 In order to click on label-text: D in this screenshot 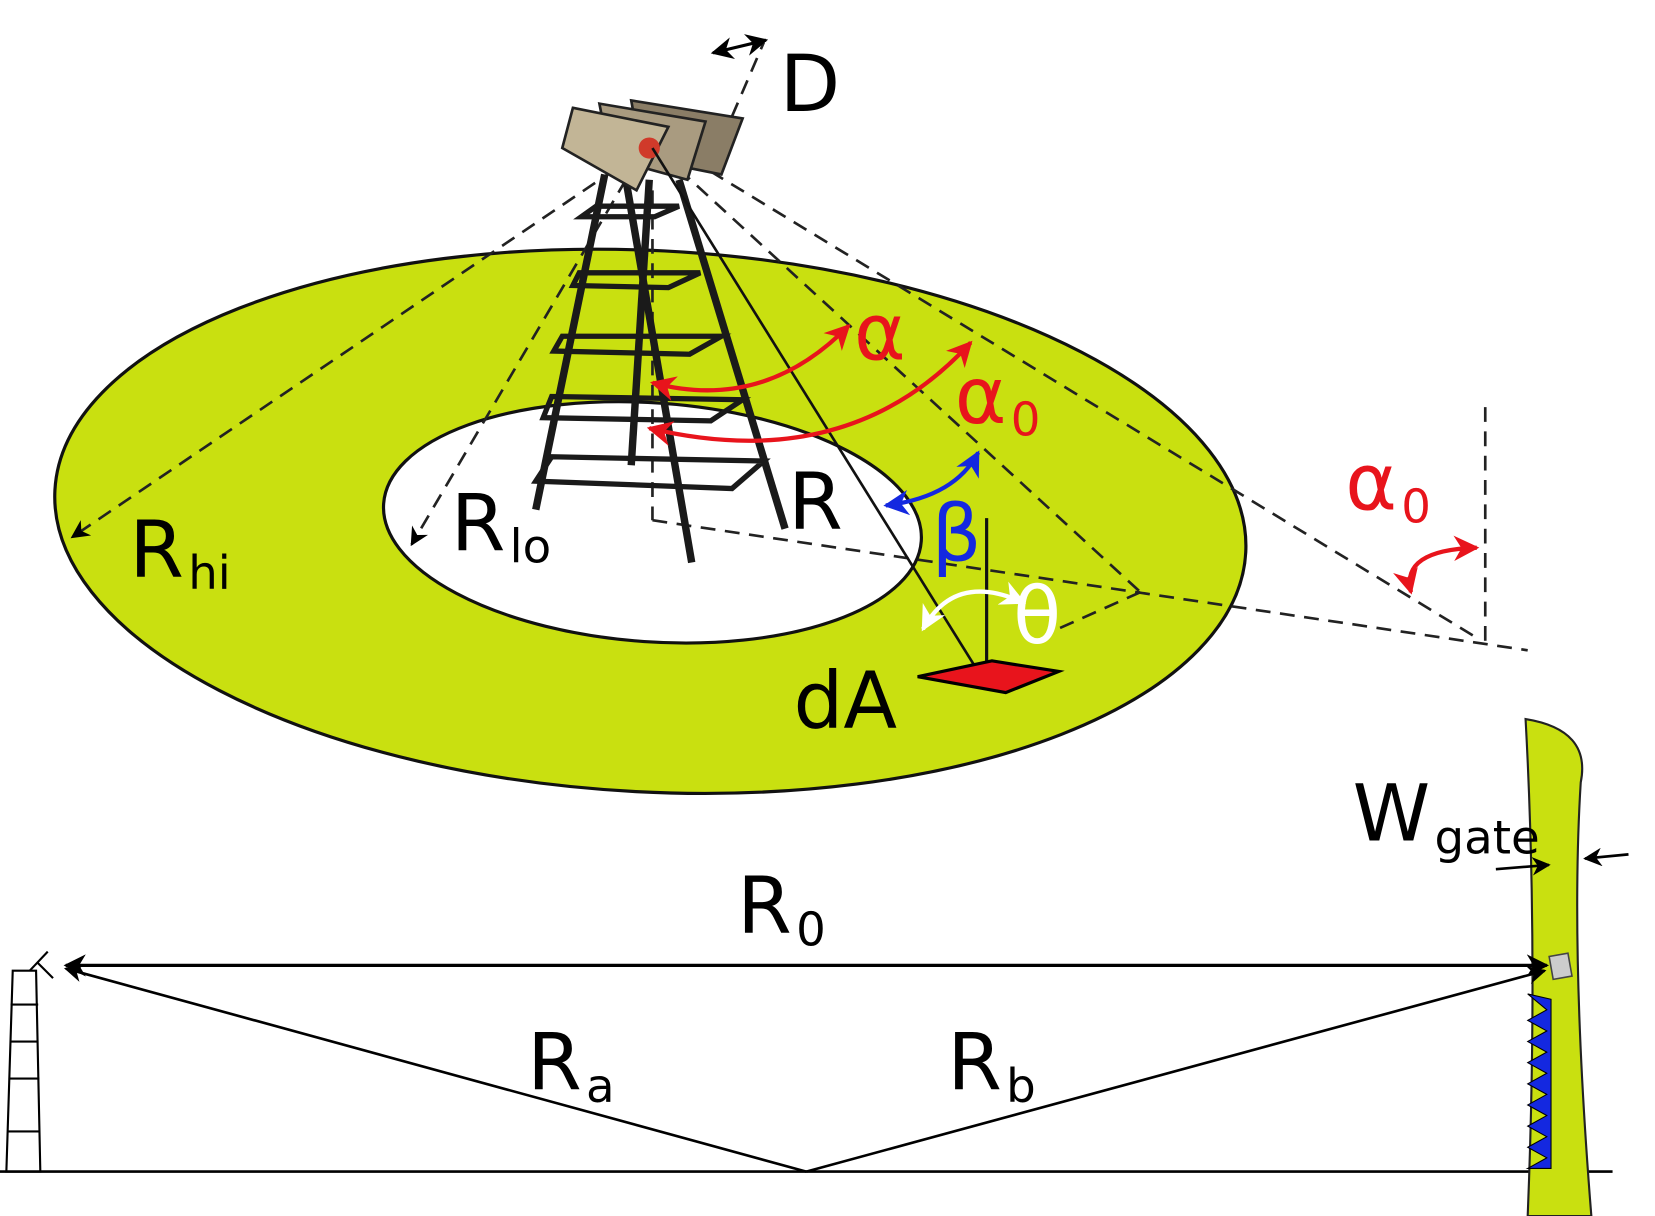, I will do `click(810, 84)`.